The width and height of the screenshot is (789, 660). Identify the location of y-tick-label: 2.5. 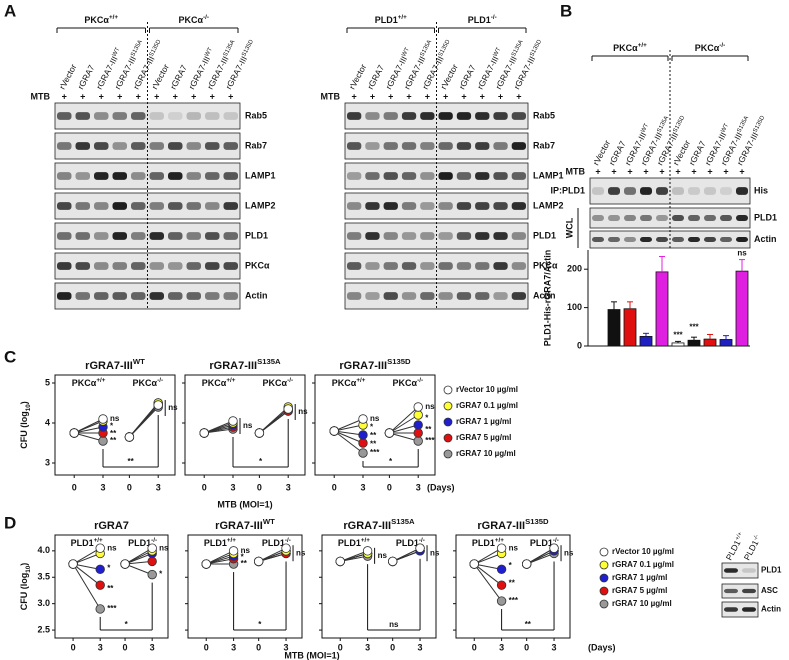
(43, 629).